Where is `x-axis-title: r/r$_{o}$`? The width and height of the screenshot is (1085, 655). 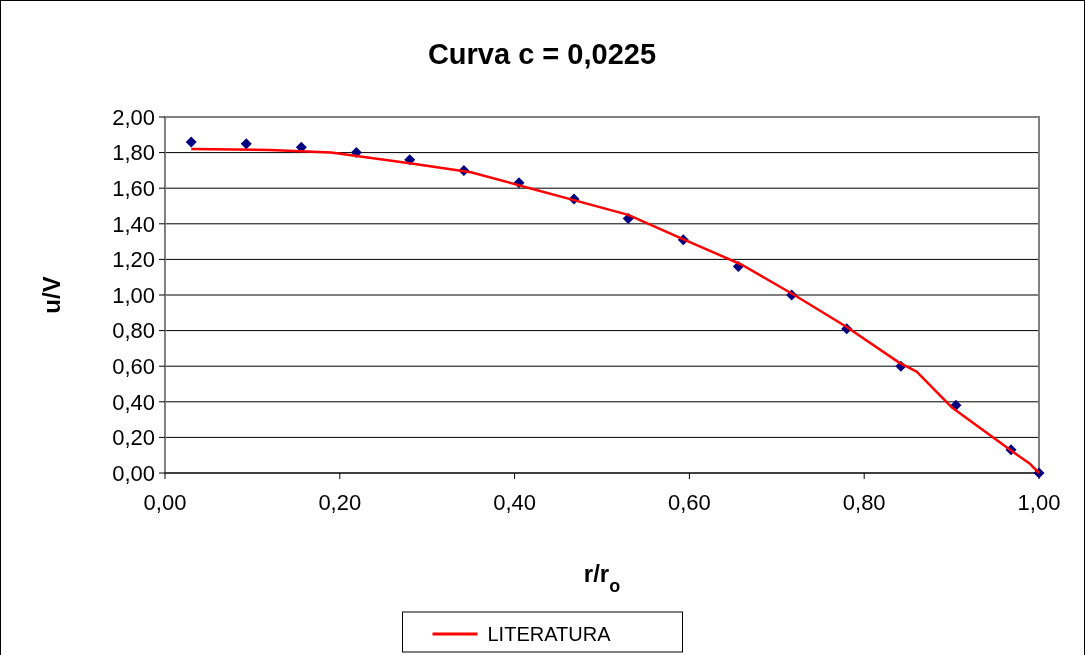 x-axis-title: r/r$_{o}$ is located at coordinates (602, 578).